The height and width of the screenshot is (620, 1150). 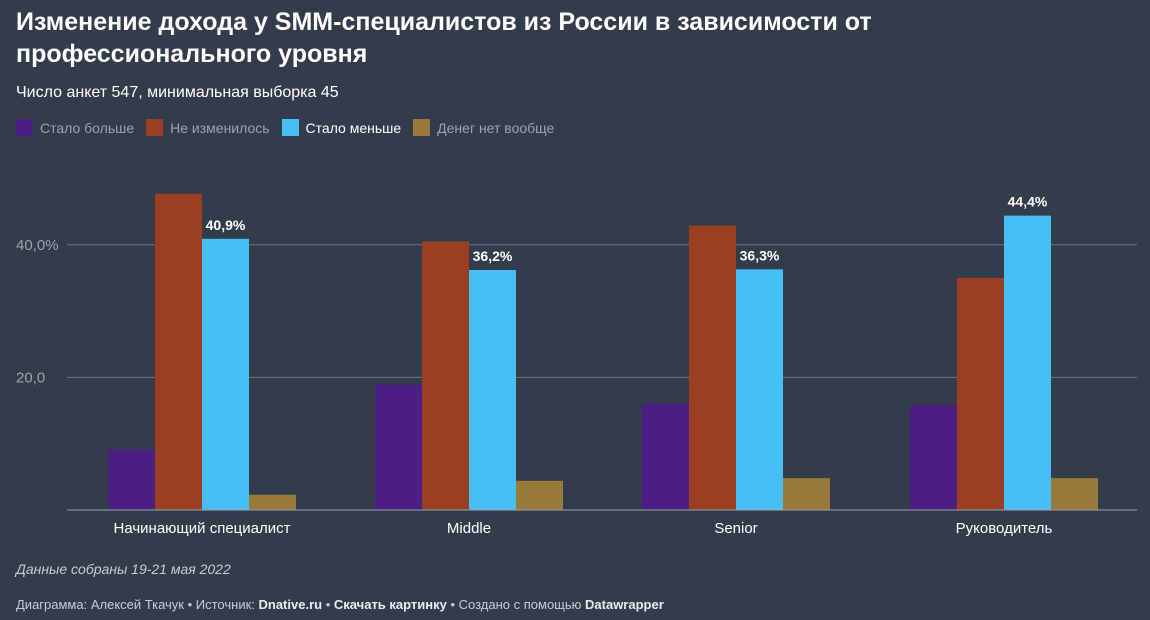 I want to click on legend-label-unchanged: Не изменилось, so click(x=220, y=127).